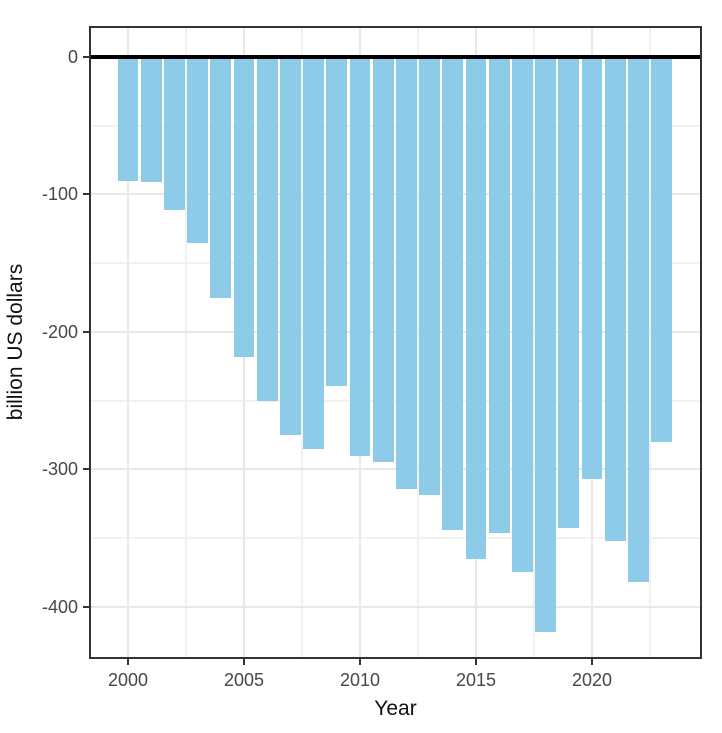  Describe the element at coordinates (360, 680) in the screenshot. I see `x-tick-label-2010: 2010` at that location.